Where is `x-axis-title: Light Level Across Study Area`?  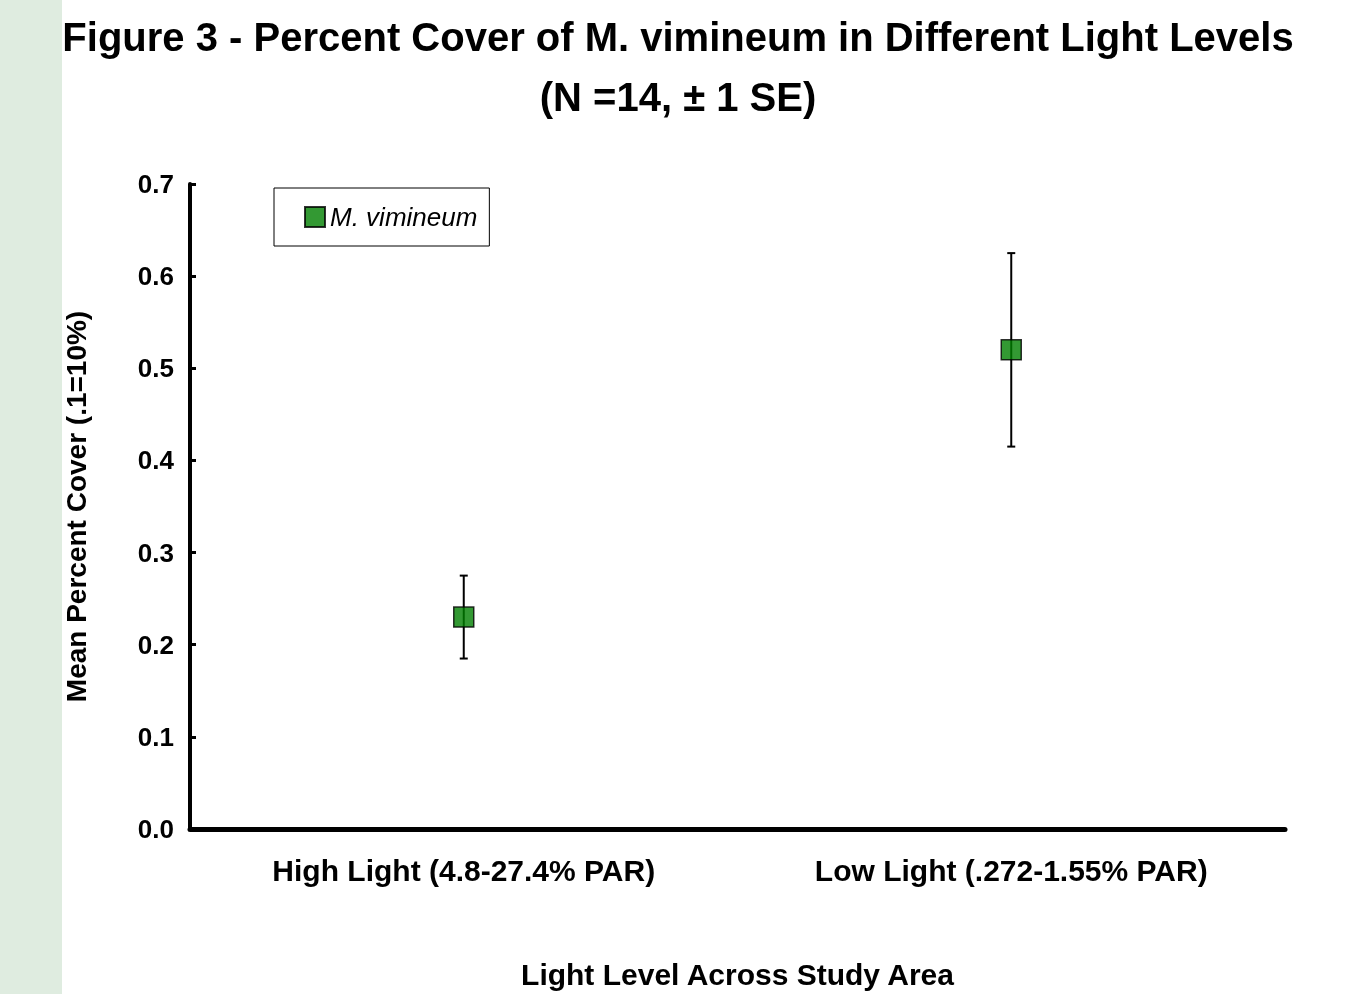 x-axis-title: Light Level Across Study Area is located at coordinates (738, 974).